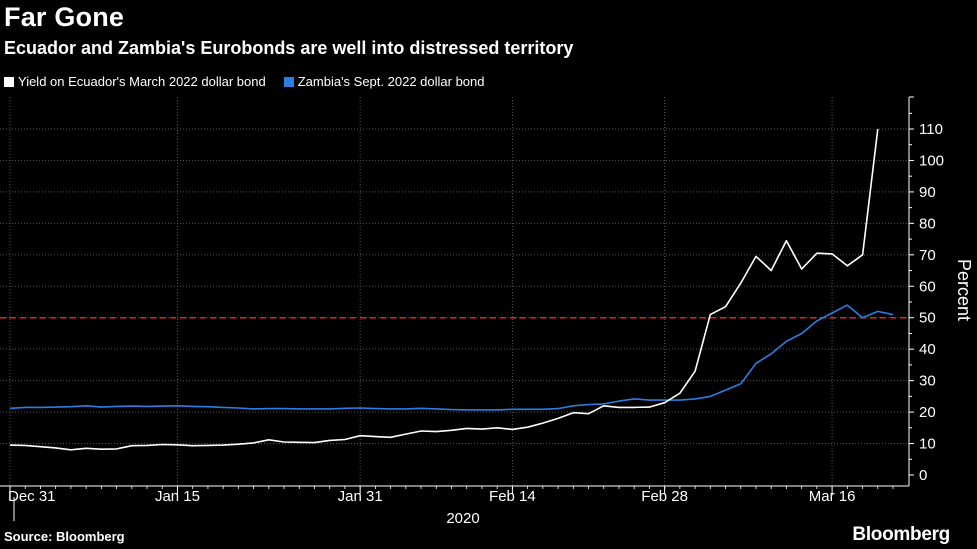  Describe the element at coordinates (927, 286) in the screenshot. I see `y-tick-label: 60` at that location.